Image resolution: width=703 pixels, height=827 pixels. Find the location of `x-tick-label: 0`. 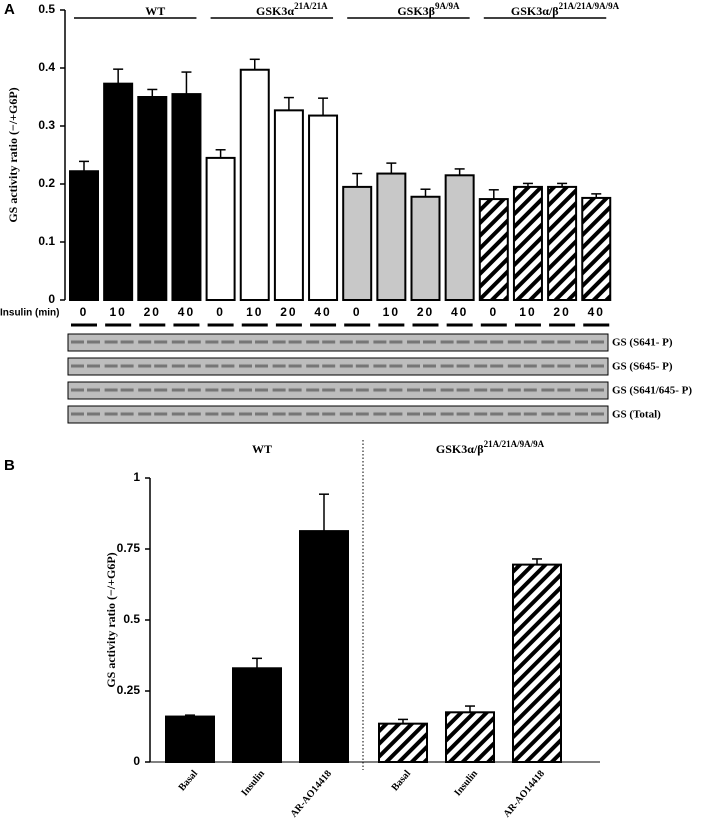

x-tick-label: 0 is located at coordinates (357, 312).